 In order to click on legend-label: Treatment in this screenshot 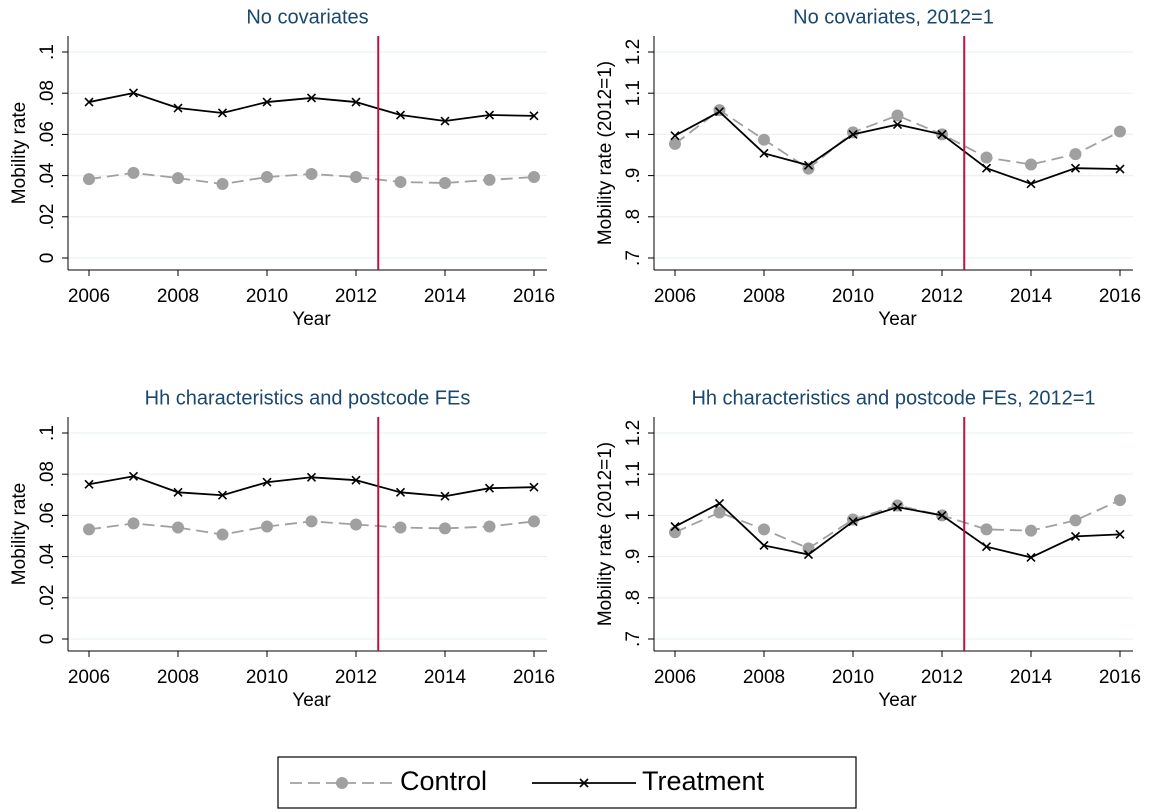, I will do `click(703, 781)`.